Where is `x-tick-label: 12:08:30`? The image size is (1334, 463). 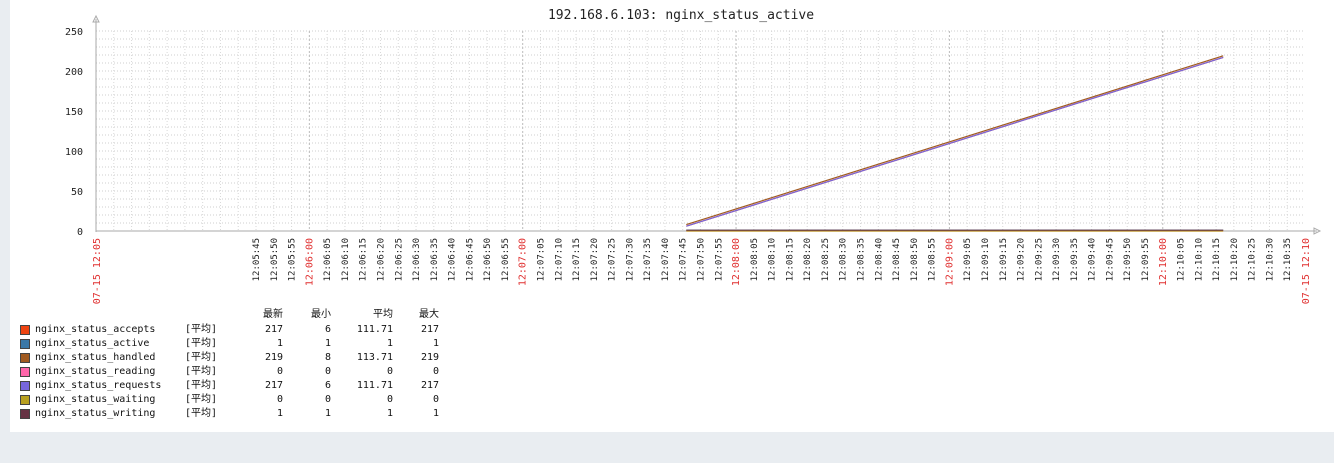
x-tick-label: 12:08:30 is located at coordinates (844, 259).